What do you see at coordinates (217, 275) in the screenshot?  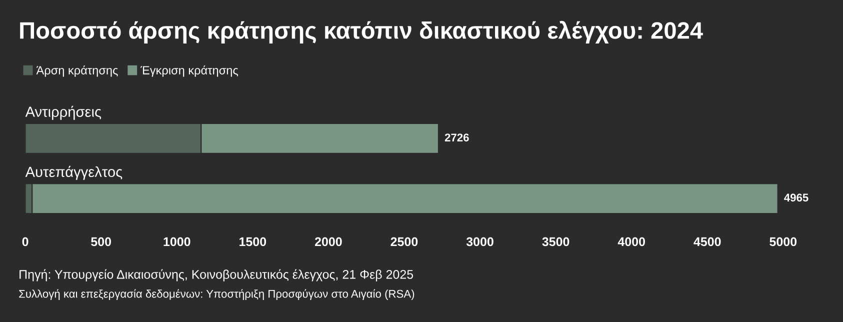 I see `text: Πηγή: Υπουργείο Δικαιοσύνης, Κοινοβουλευτικός έλεγχος, 21 Φεβ 2025` at bounding box center [217, 275].